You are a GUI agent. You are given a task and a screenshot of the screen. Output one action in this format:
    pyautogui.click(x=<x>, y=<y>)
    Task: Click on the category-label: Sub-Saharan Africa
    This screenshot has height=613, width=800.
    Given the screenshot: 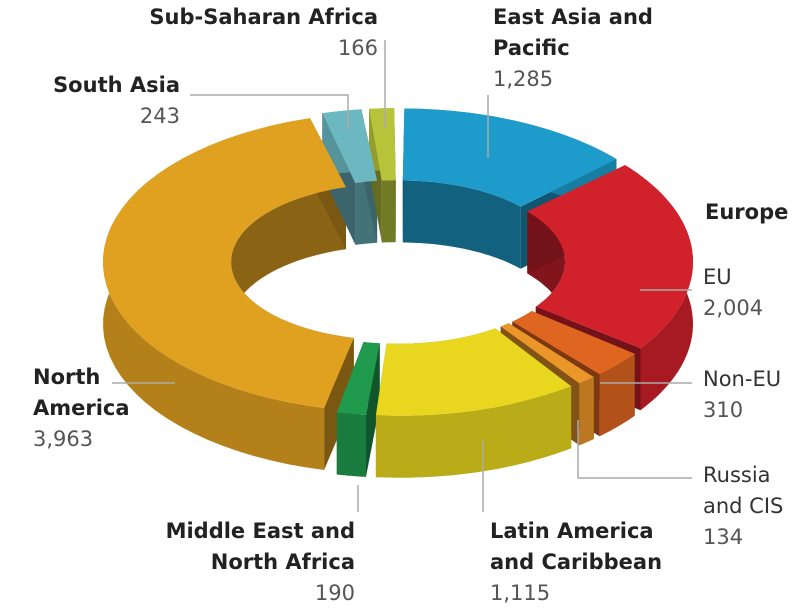 What is the action you would take?
    pyautogui.click(x=263, y=17)
    